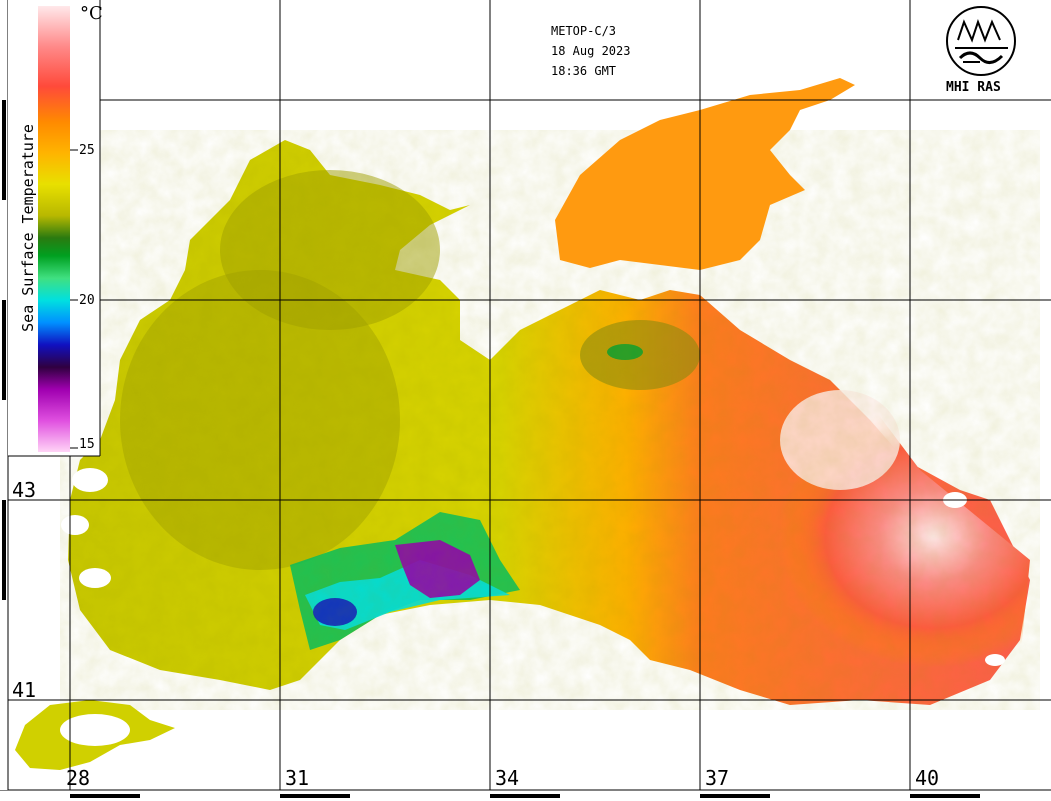 The height and width of the screenshot is (801, 1051). Describe the element at coordinates (705, 174) in the screenshot. I see `sea-of-azov` at that location.